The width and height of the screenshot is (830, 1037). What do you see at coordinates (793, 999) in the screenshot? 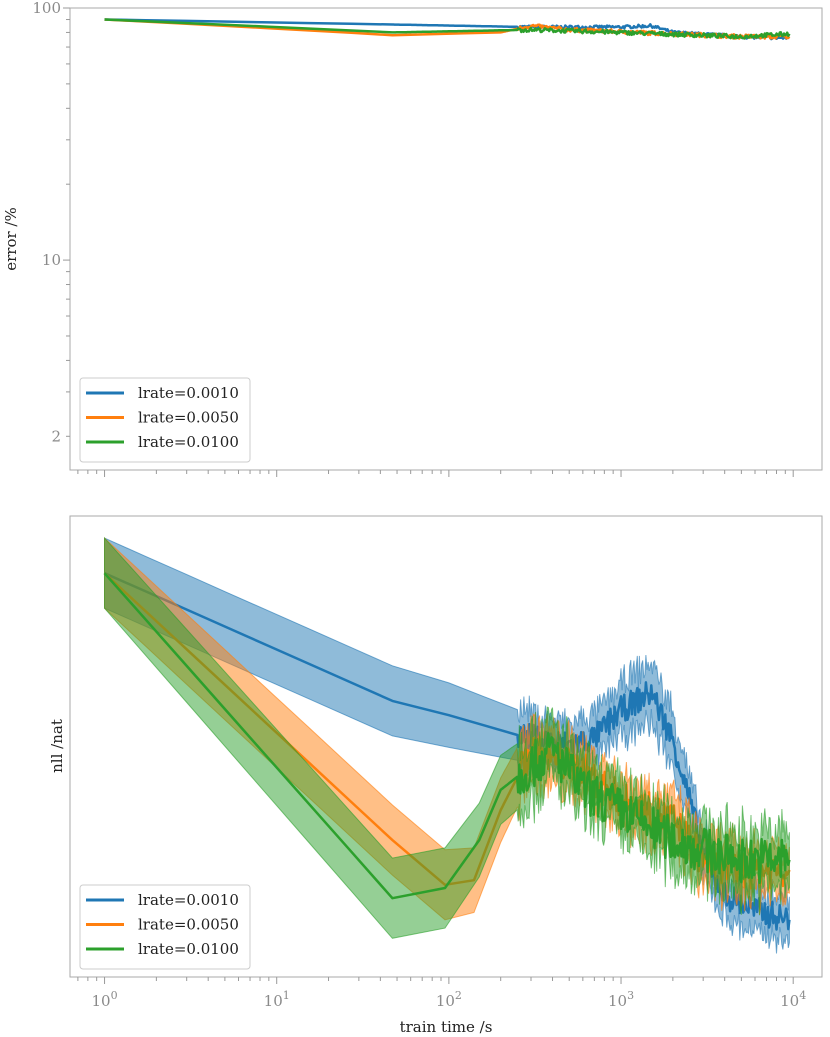
I see `x-tick-label: 10⁴` at bounding box center [793, 999].